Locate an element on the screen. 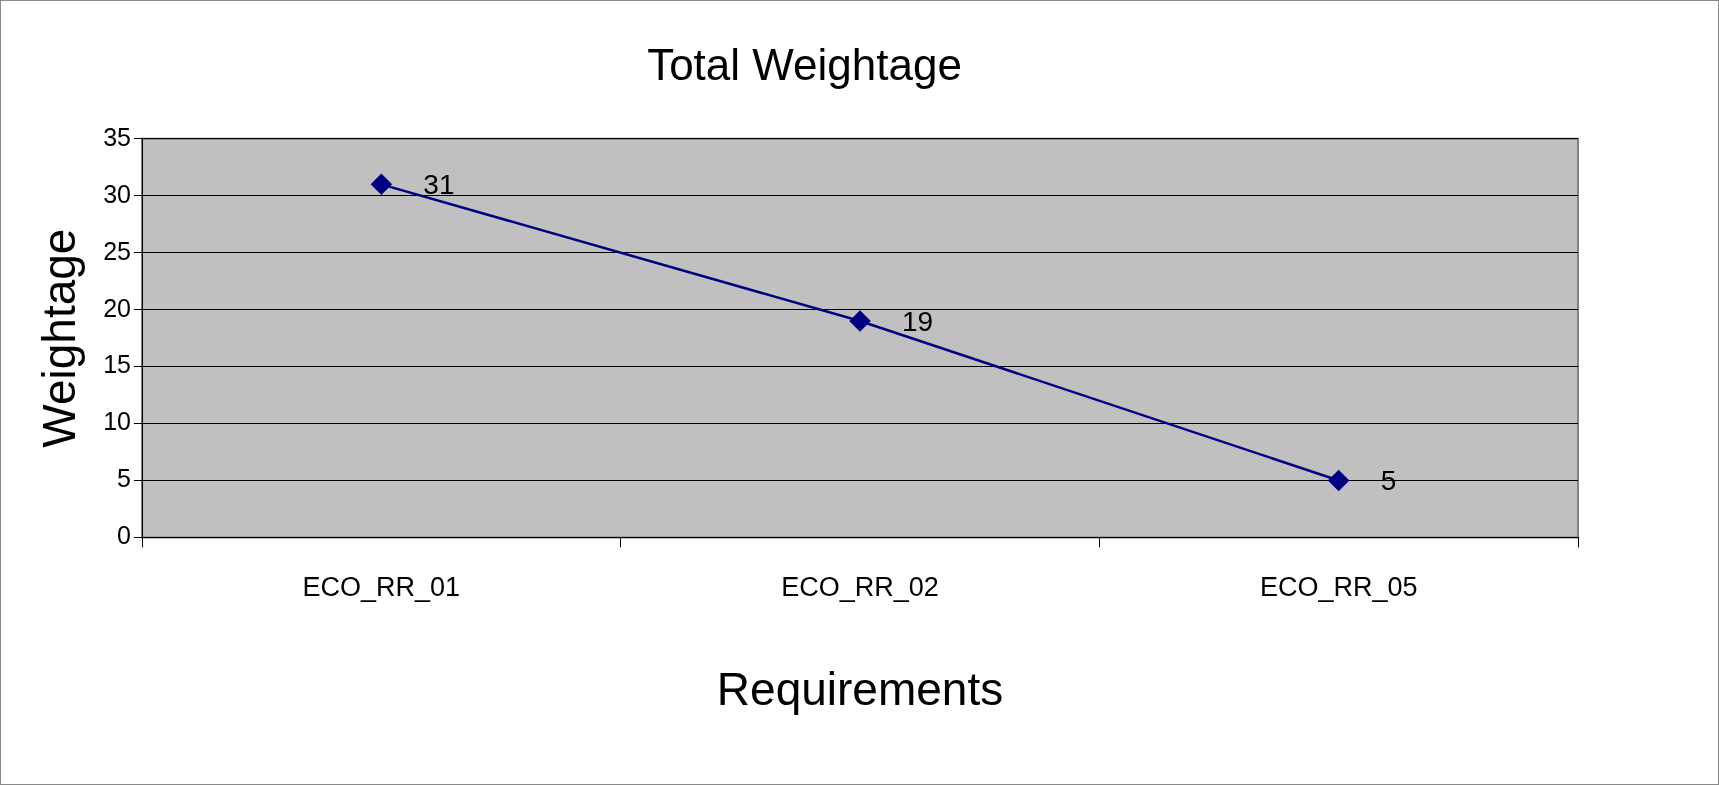  x-tick-label: ECO_RR_05 is located at coordinates (1338, 587).